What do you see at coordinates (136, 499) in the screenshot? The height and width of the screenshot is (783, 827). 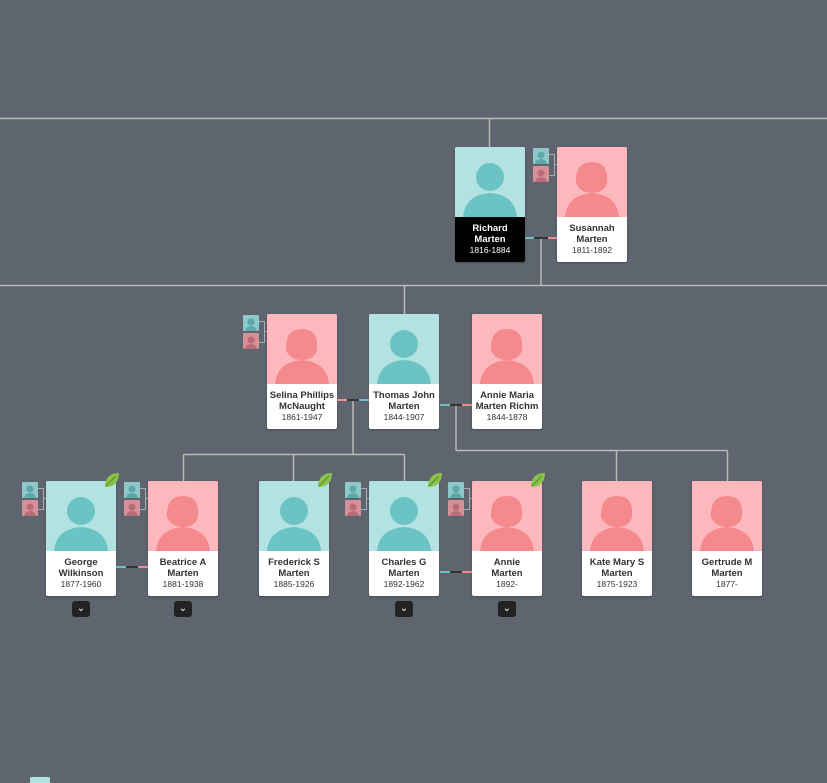 I see `parents-button-beatrice` at bounding box center [136, 499].